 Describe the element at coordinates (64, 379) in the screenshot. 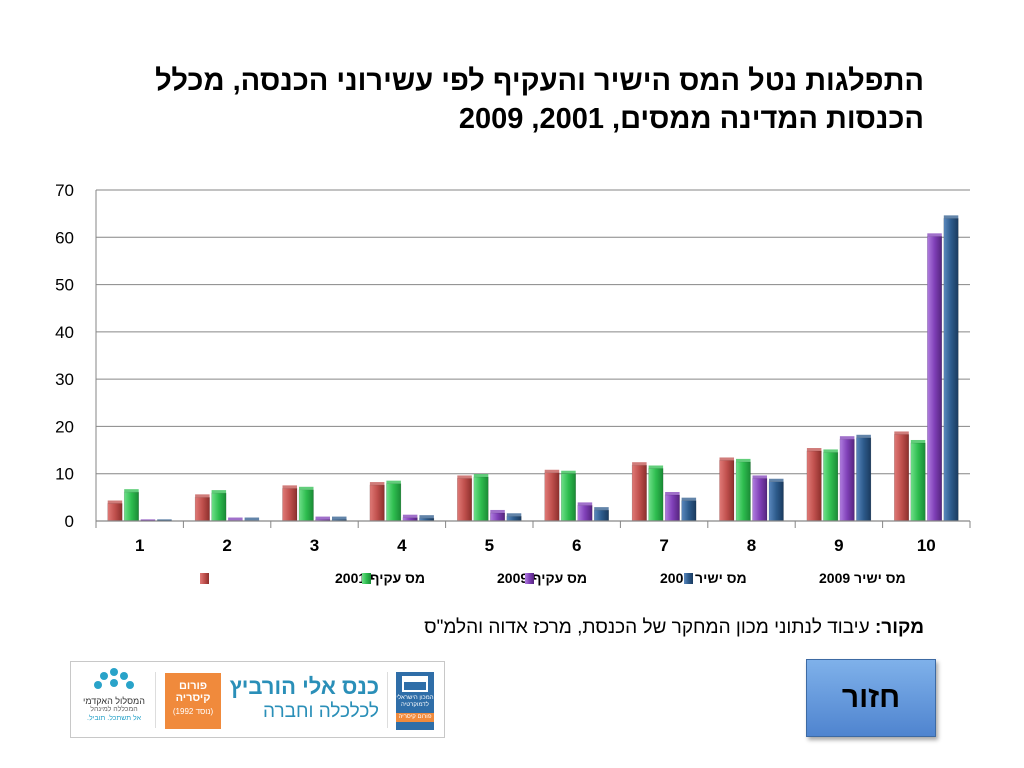

I see `y-tick-label: 30` at that location.